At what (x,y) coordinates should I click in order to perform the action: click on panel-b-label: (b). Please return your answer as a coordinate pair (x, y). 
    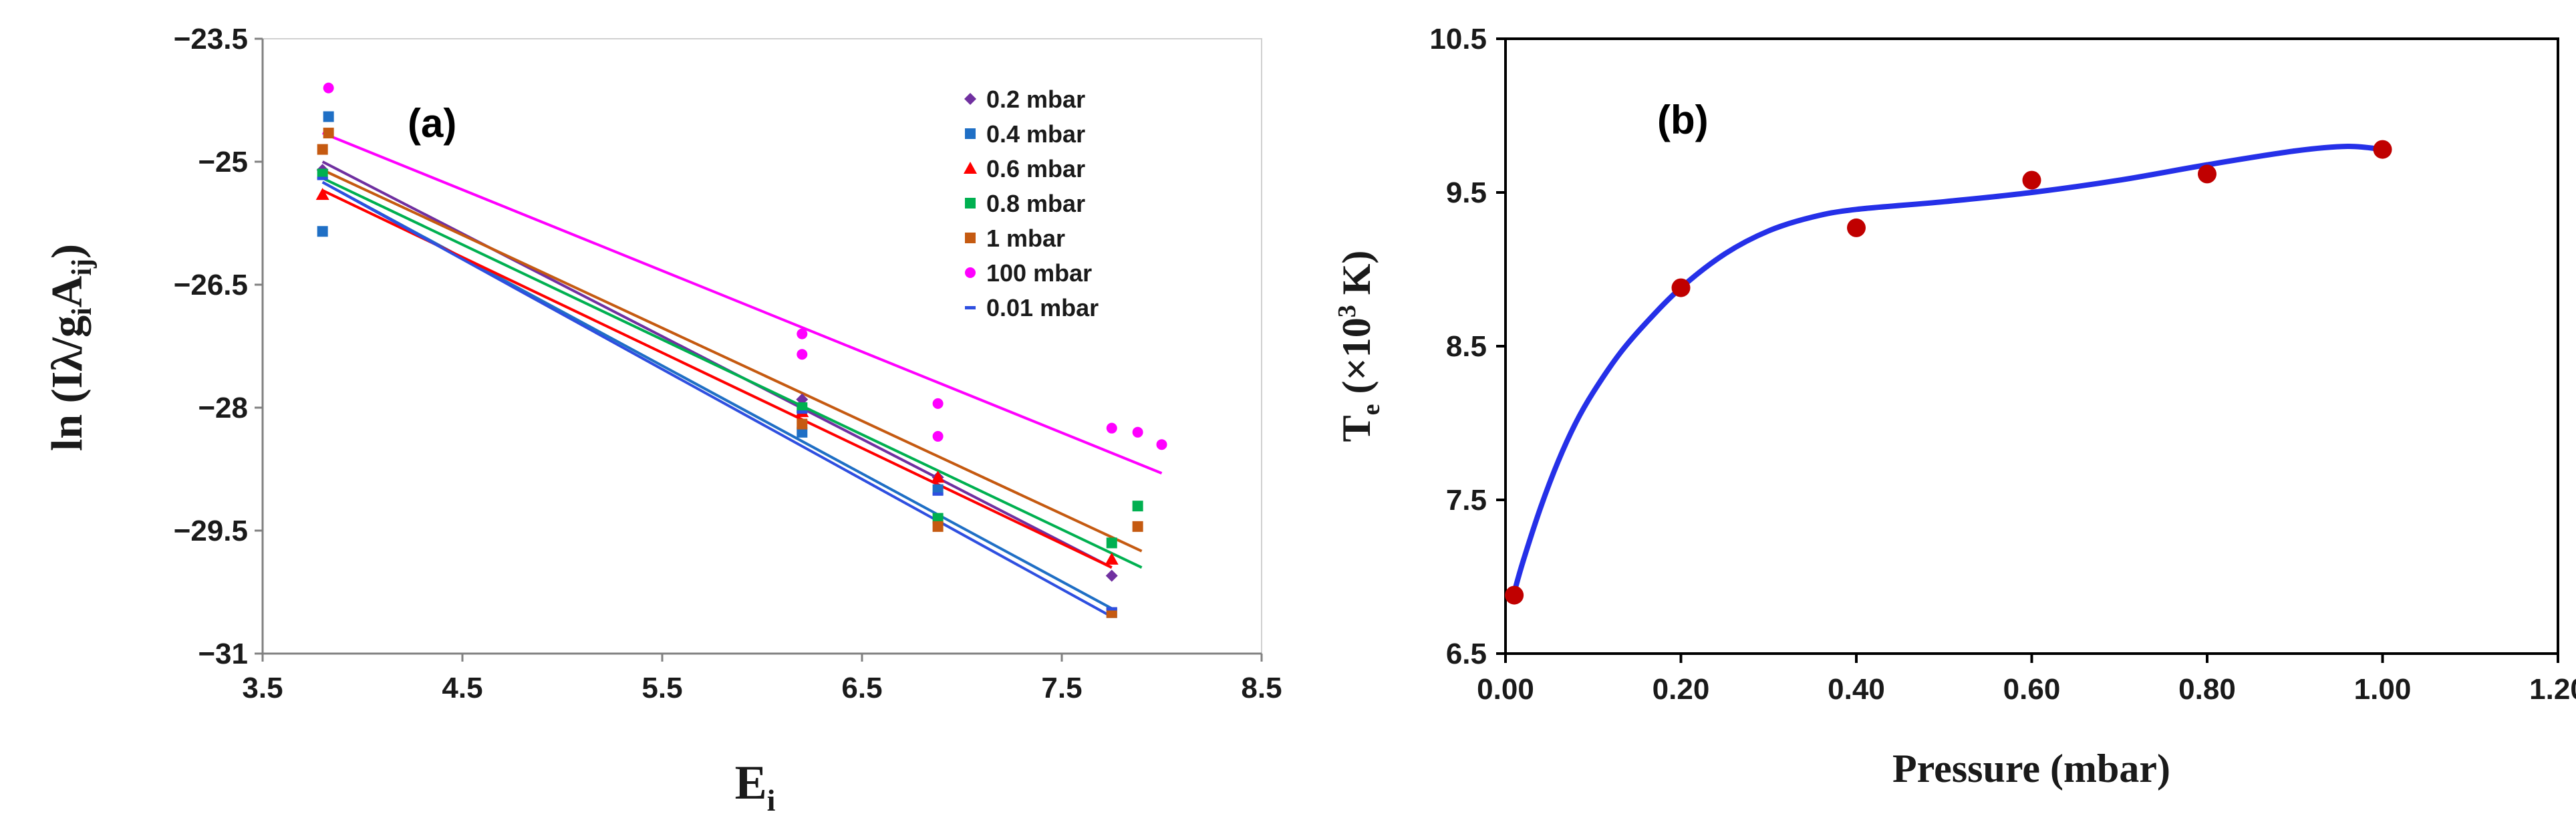
    Looking at the image, I should click on (1683, 120).